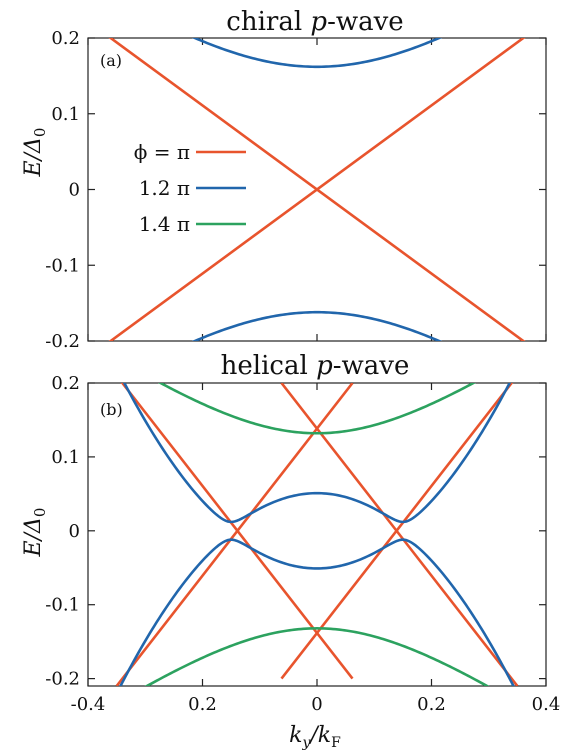  Describe the element at coordinates (35, 533) in the screenshot. I see `panel-b-y-axis-label: E/Δ0` at that location.